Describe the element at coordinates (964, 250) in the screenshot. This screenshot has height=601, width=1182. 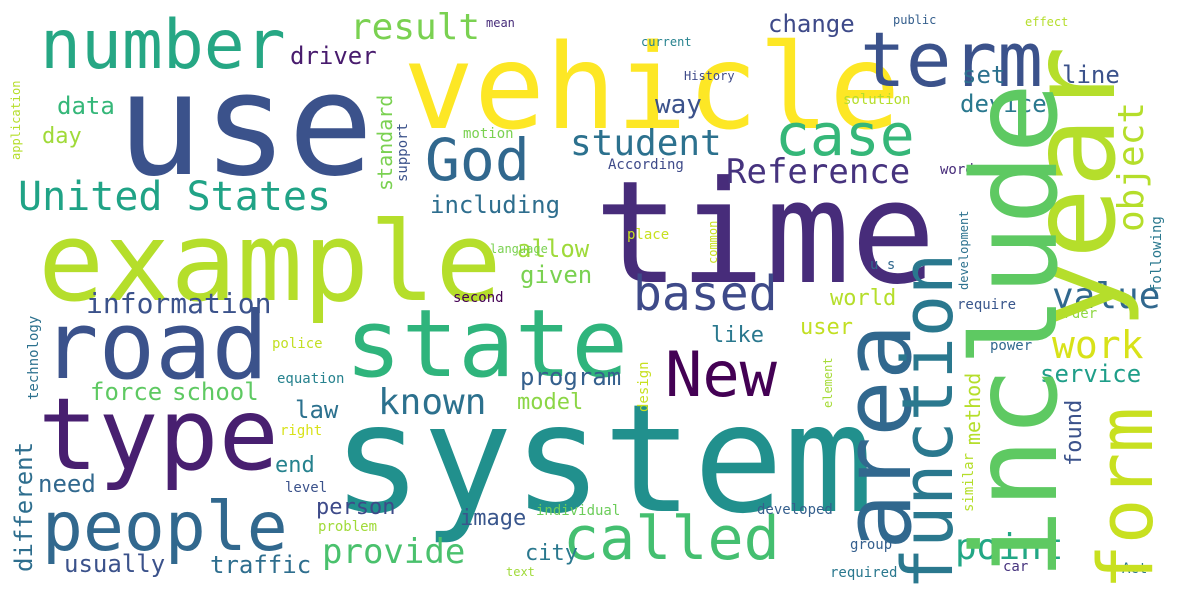
I see `word-development: development` at that location.